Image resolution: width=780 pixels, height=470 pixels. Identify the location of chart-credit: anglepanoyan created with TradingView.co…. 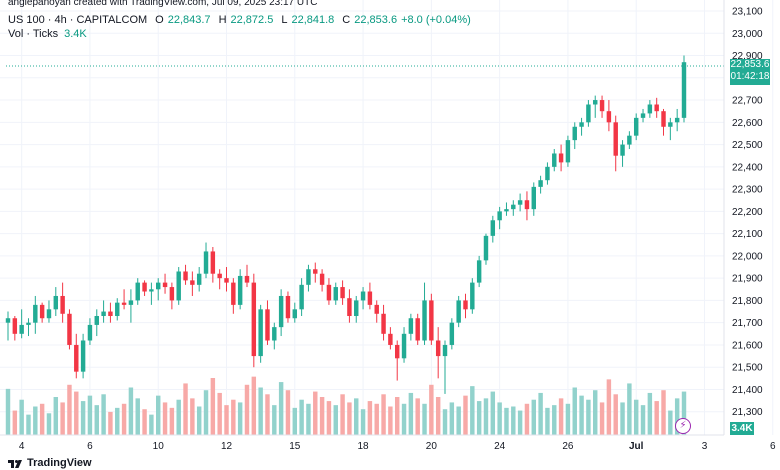
(163, 4).